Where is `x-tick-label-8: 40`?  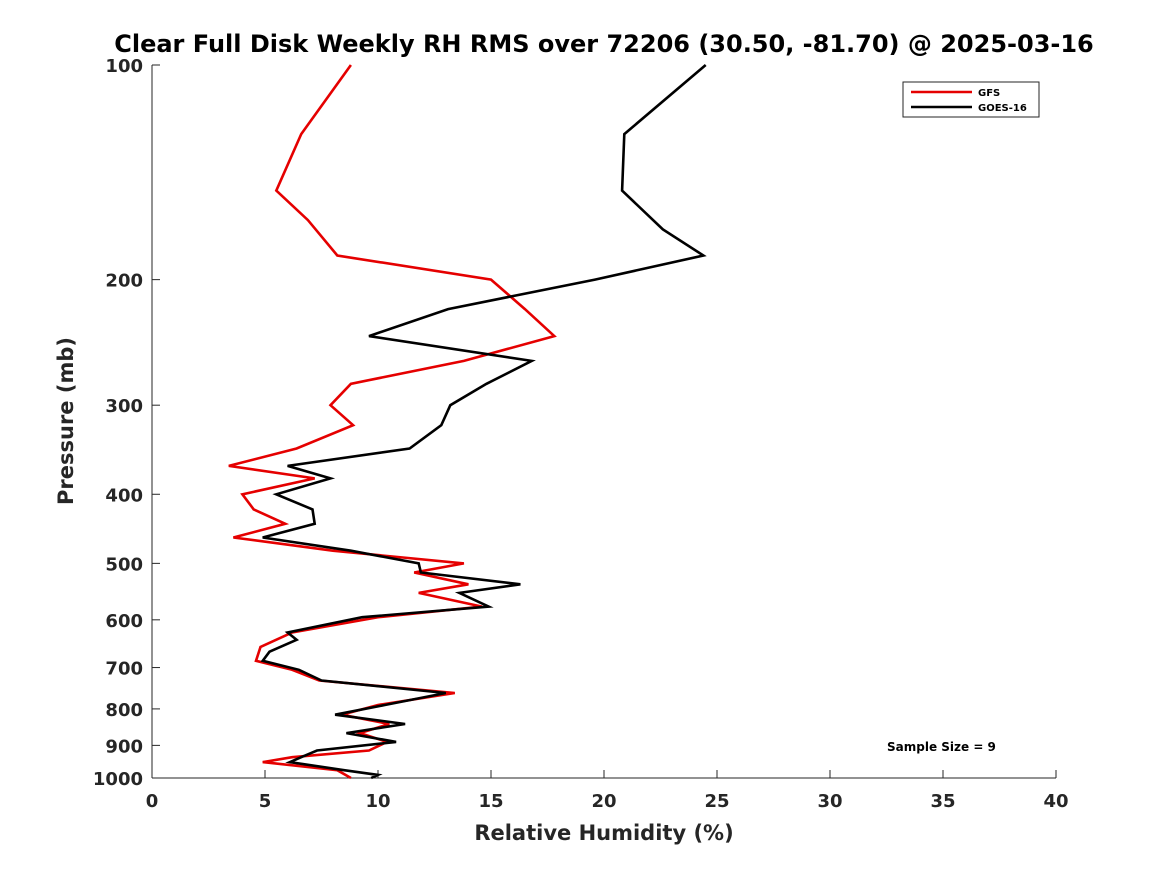
x-tick-label-8: 40 is located at coordinates (1055, 801).